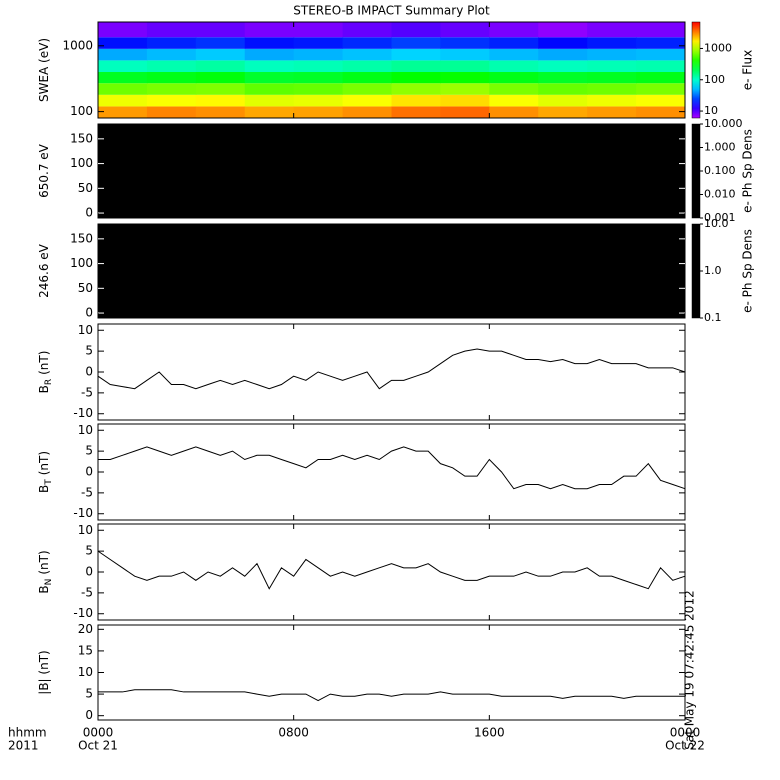 This screenshot has height=780, width=780. What do you see at coordinates (85, 188) in the screenshot?
I see `y-tick-label: 50` at bounding box center [85, 188].